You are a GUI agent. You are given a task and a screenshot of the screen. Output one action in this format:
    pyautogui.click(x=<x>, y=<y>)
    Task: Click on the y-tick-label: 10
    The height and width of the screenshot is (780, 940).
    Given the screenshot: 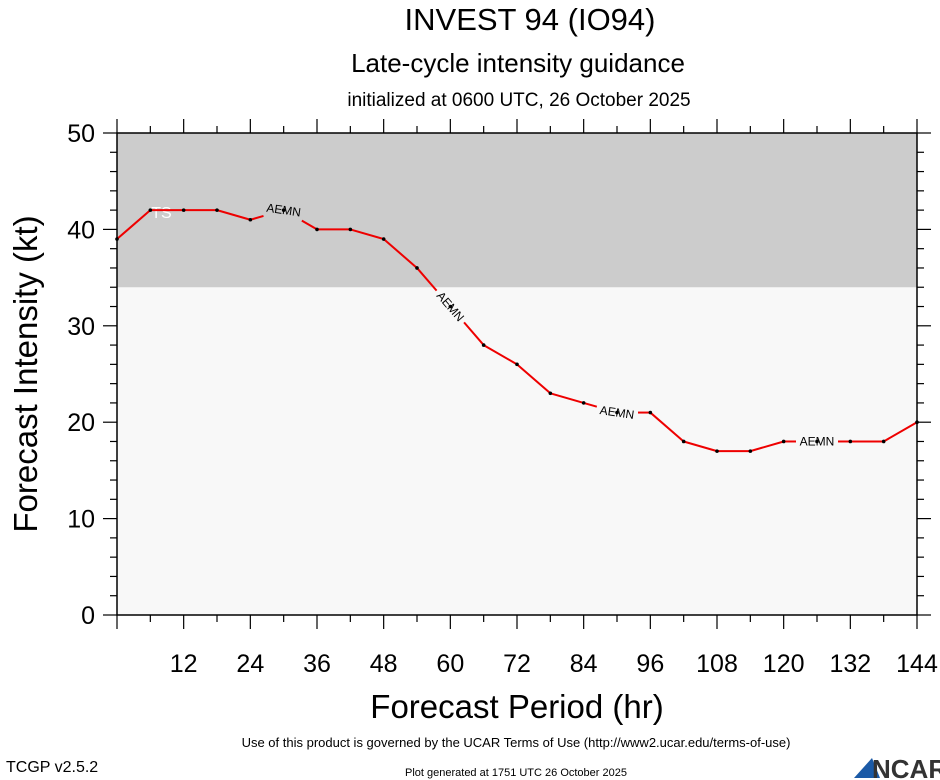 What is the action you would take?
    pyautogui.click(x=81, y=520)
    